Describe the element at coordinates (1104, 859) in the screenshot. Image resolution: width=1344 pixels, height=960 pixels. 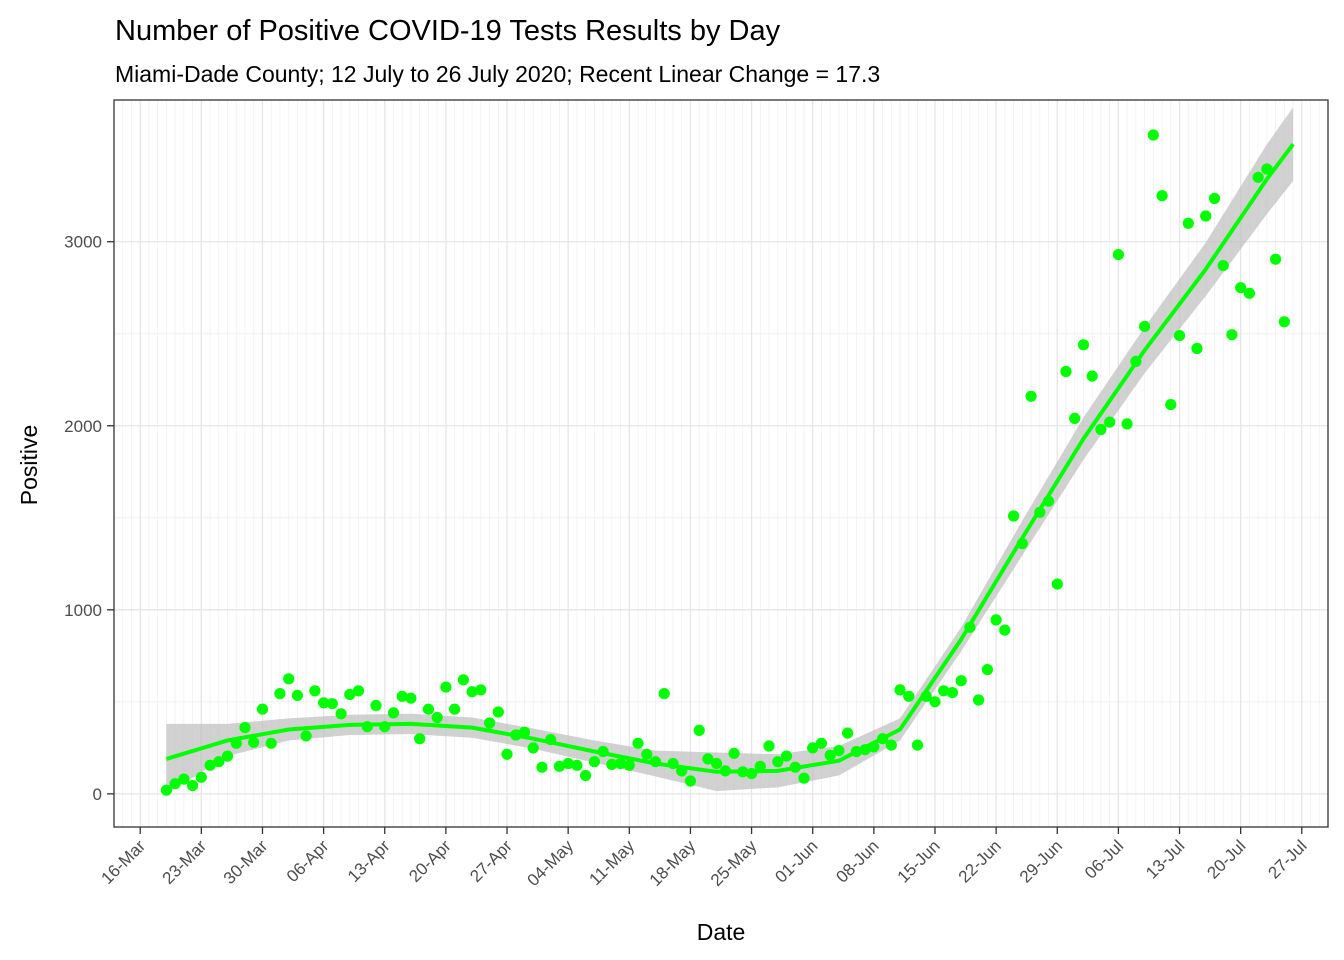
I see `x-tick-label: 06-Jul` at that location.